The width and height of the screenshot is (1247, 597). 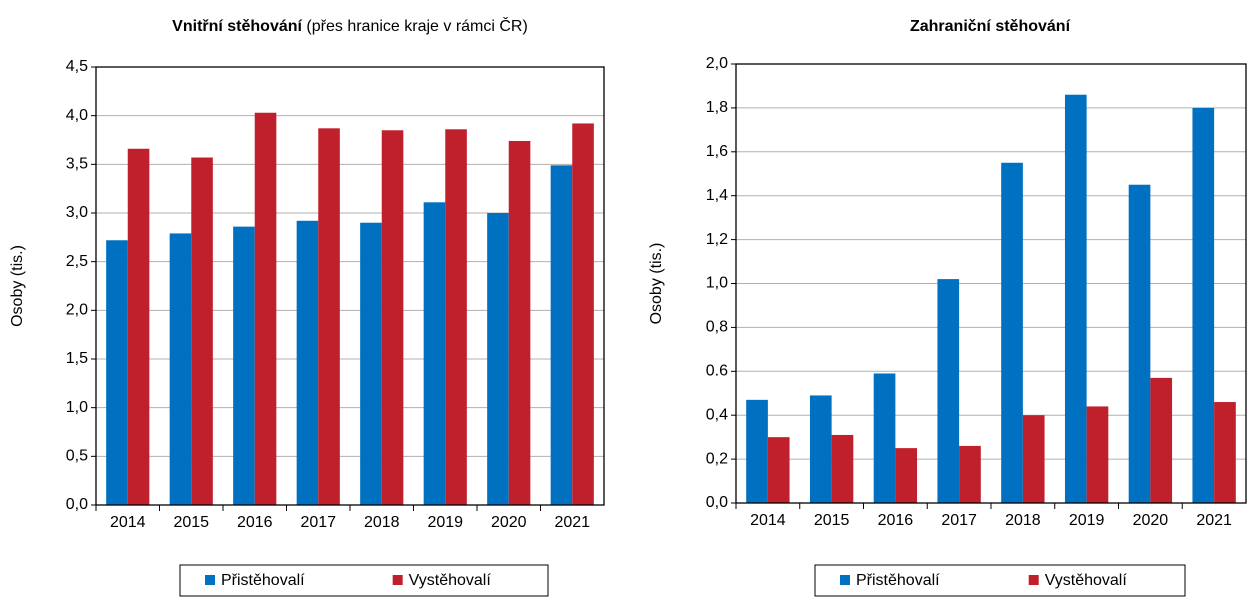 What do you see at coordinates (717, 371) in the screenshot?
I see `y-tick-label: 0.6` at bounding box center [717, 371].